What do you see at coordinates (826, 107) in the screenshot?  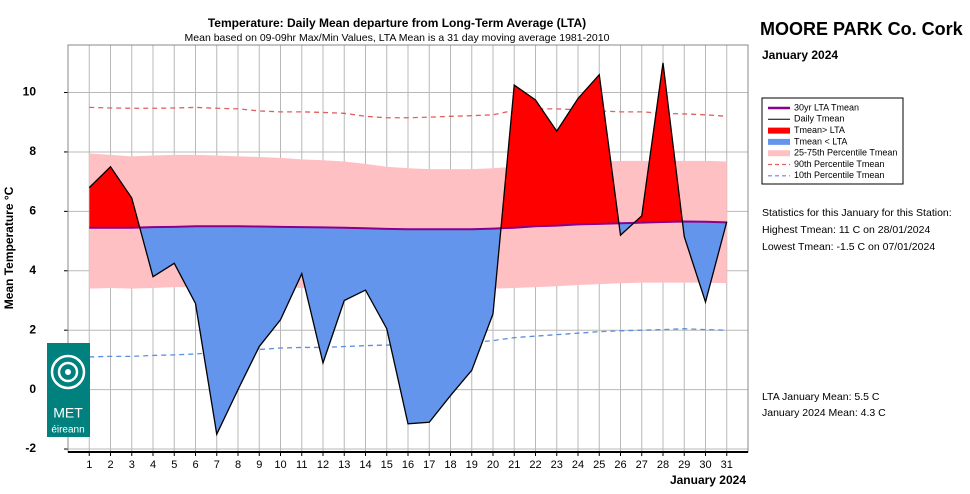 I see `legend-label: 30yr LTA Tmean` at bounding box center [826, 107].